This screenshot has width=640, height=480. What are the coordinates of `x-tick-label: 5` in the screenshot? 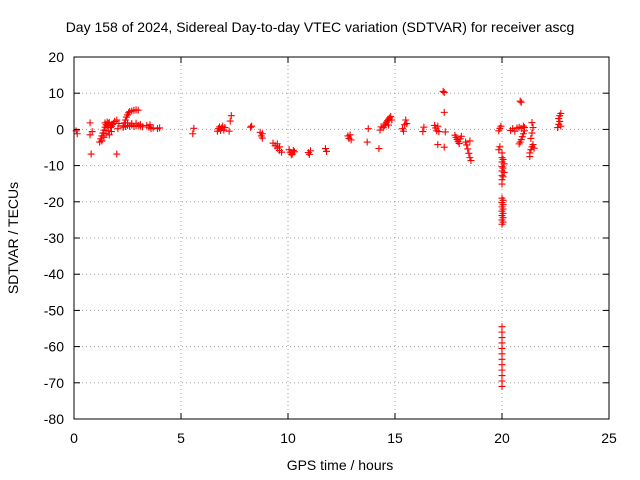 It's located at (181, 438).